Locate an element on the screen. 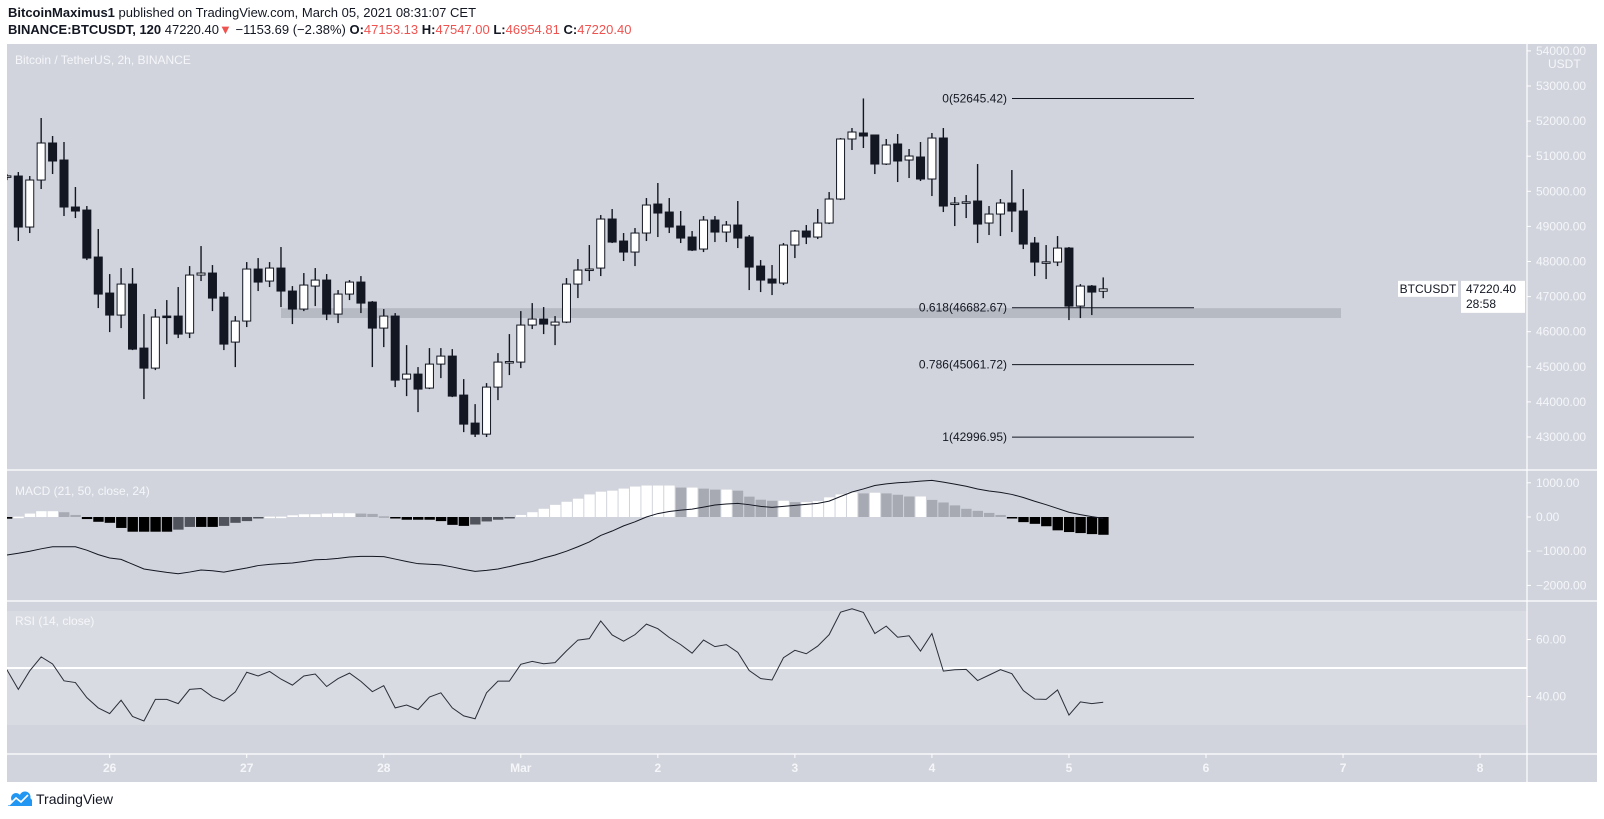 This screenshot has height=819, width=1604. support-zone is located at coordinates (811, 313).